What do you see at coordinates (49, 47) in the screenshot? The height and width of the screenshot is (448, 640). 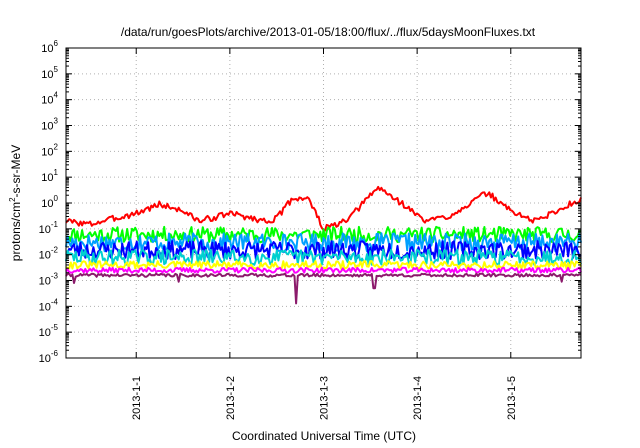 I see `y-tick-label: 10⁶` at bounding box center [49, 47].